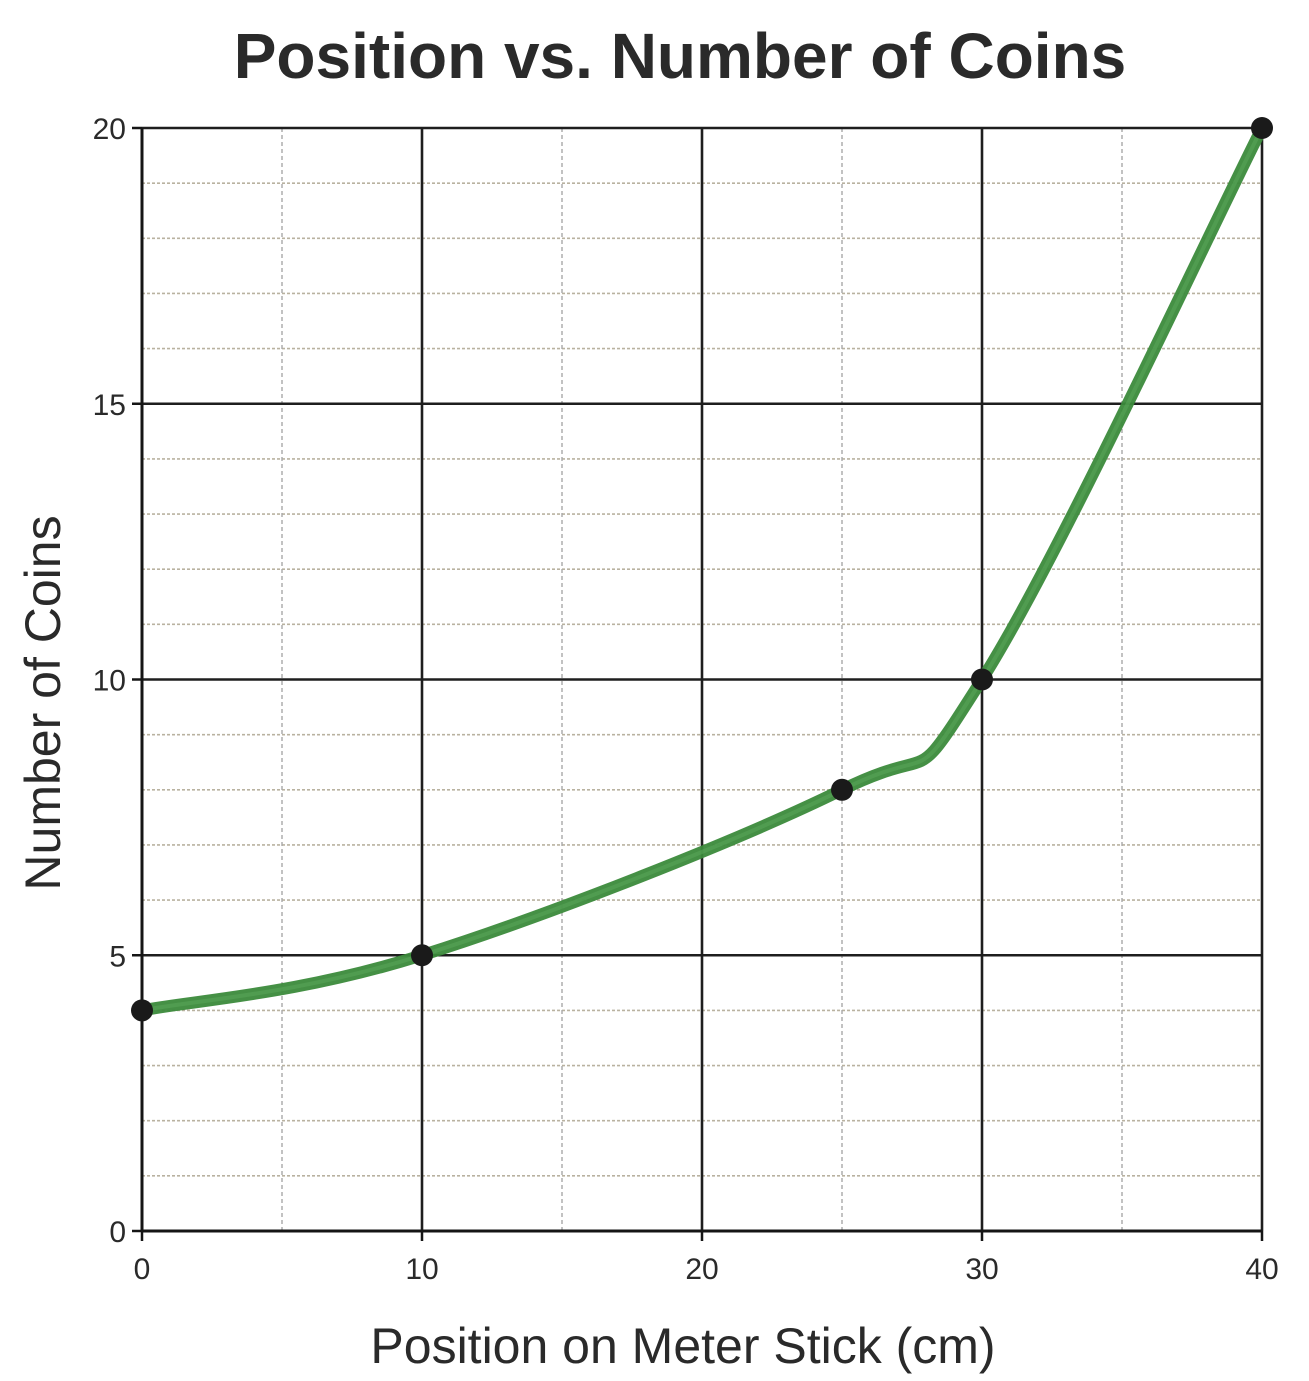 Image resolution: width=1309 pixels, height=1381 pixels. What do you see at coordinates (43, 702) in the screenshot?
I see `y-axis-label: Number of Coins` at bounding box center [43, 702].